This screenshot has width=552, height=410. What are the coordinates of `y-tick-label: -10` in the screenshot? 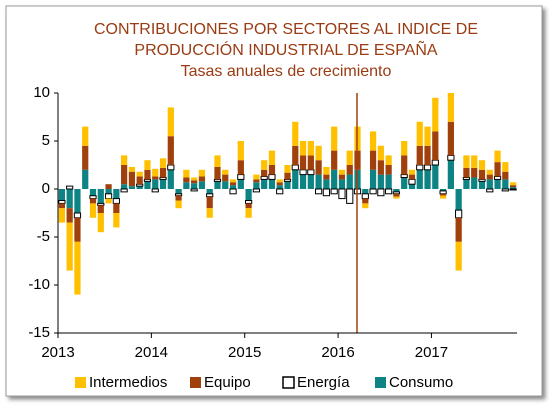 It's located at (39, 284).